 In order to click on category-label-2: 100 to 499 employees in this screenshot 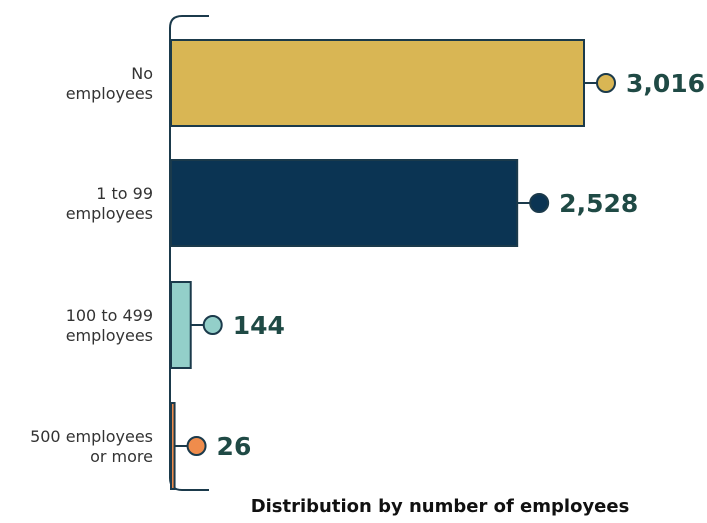, I will do `click(109, 325)`.